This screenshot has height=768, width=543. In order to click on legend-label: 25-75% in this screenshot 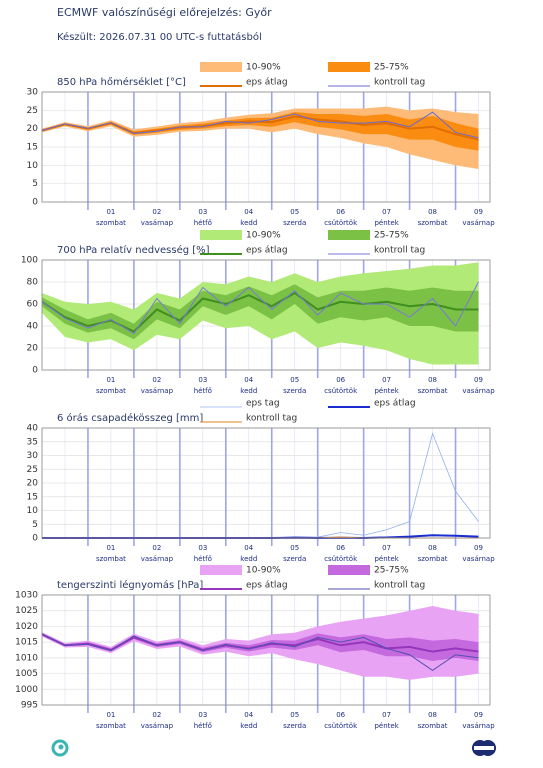, I will do `click(391, 236)`.